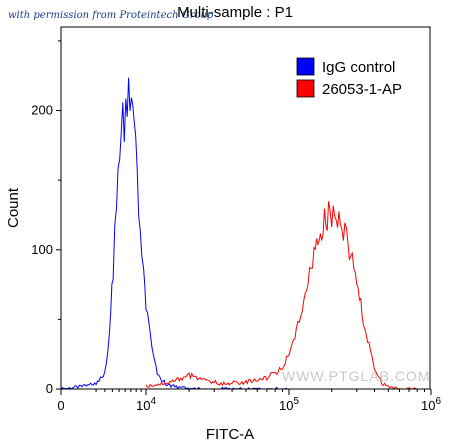 The width and height of the screenshot is (450, 444). Describe the element at coordinates (49, 388) in the screenshot. I see `y-tick-label: 0` at that location.